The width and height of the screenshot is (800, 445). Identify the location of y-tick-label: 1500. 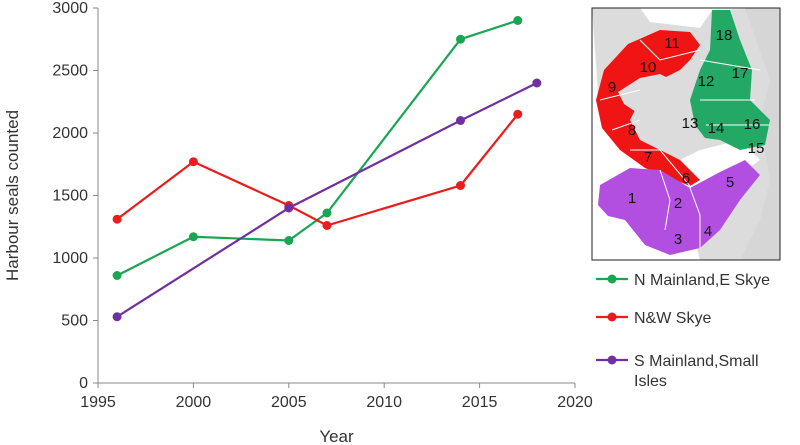
(70, 196).